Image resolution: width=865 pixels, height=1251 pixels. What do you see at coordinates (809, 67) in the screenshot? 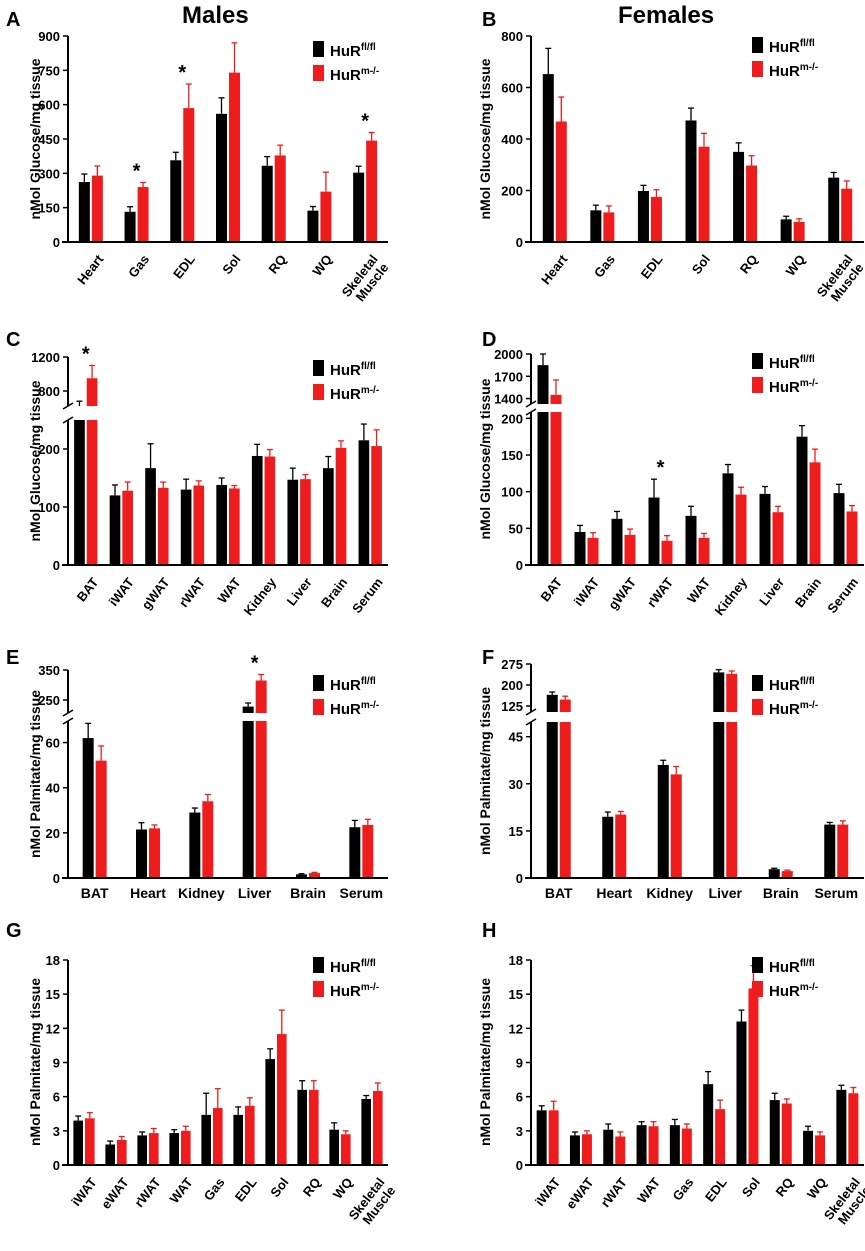
I see `legend-label-superscript: m-/-` at bounding box center [809, 67].